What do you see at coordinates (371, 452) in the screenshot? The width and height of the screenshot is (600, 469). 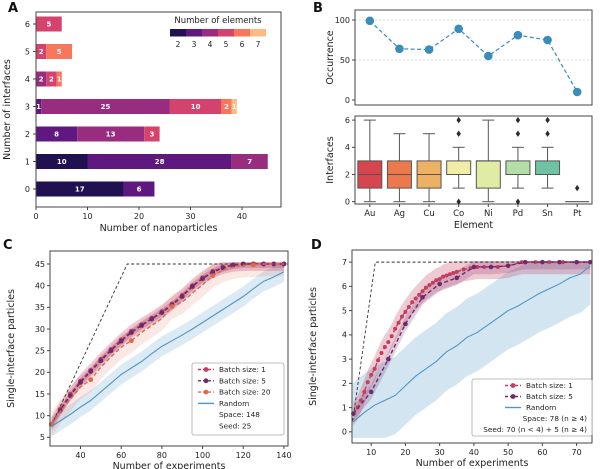 I see `x-tick-label: 10` at bounding box center [371, 452].